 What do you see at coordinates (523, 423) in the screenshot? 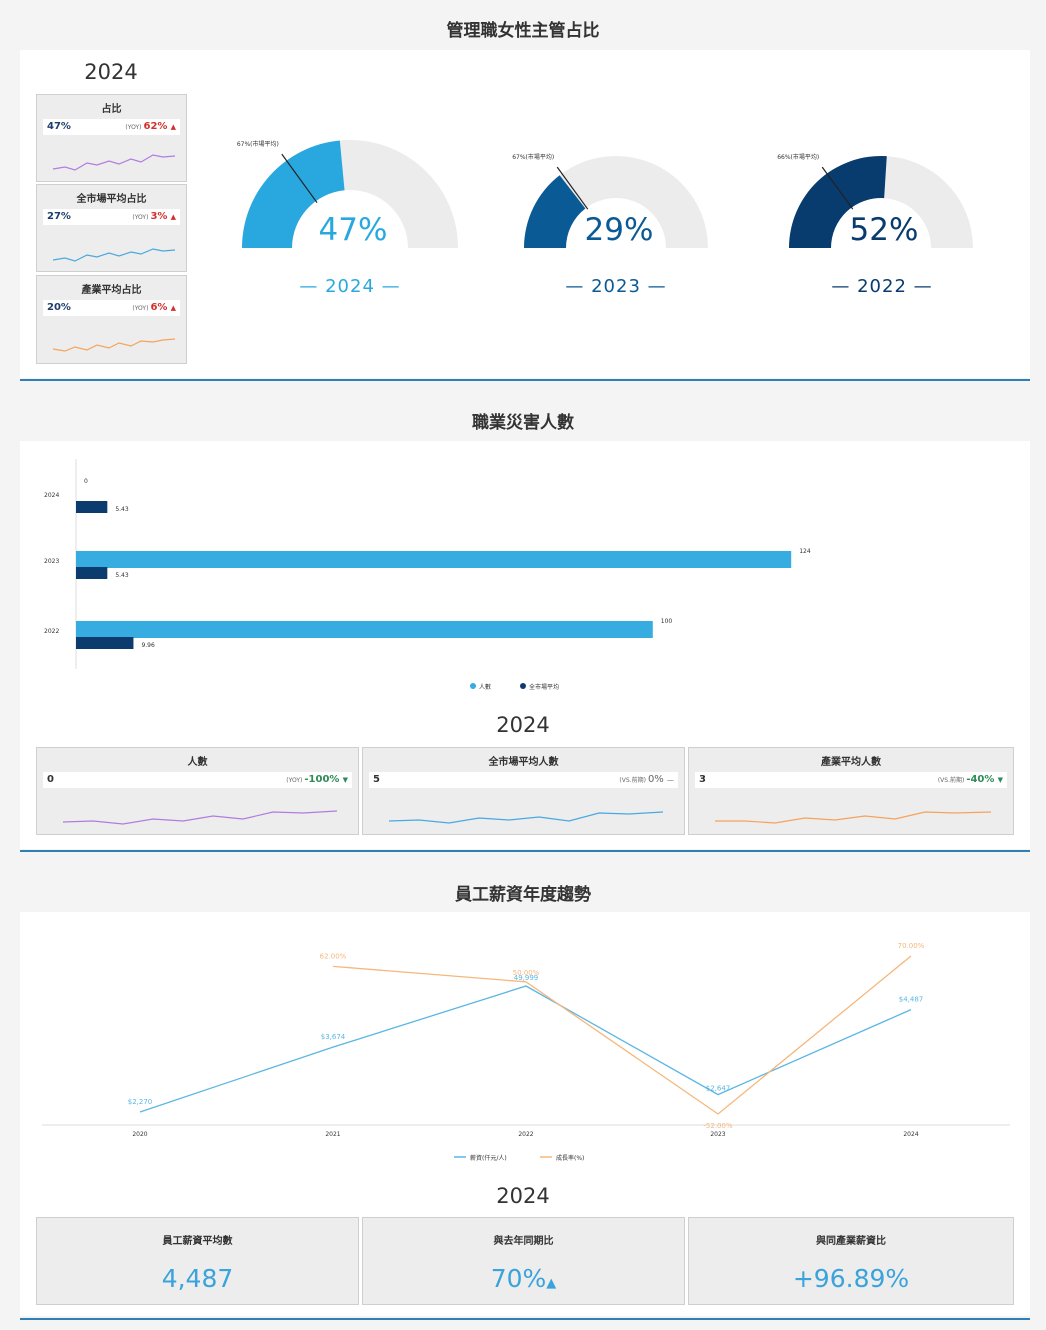
I see `section2-title: 職業災害人數` at bounding box center [523, 423].